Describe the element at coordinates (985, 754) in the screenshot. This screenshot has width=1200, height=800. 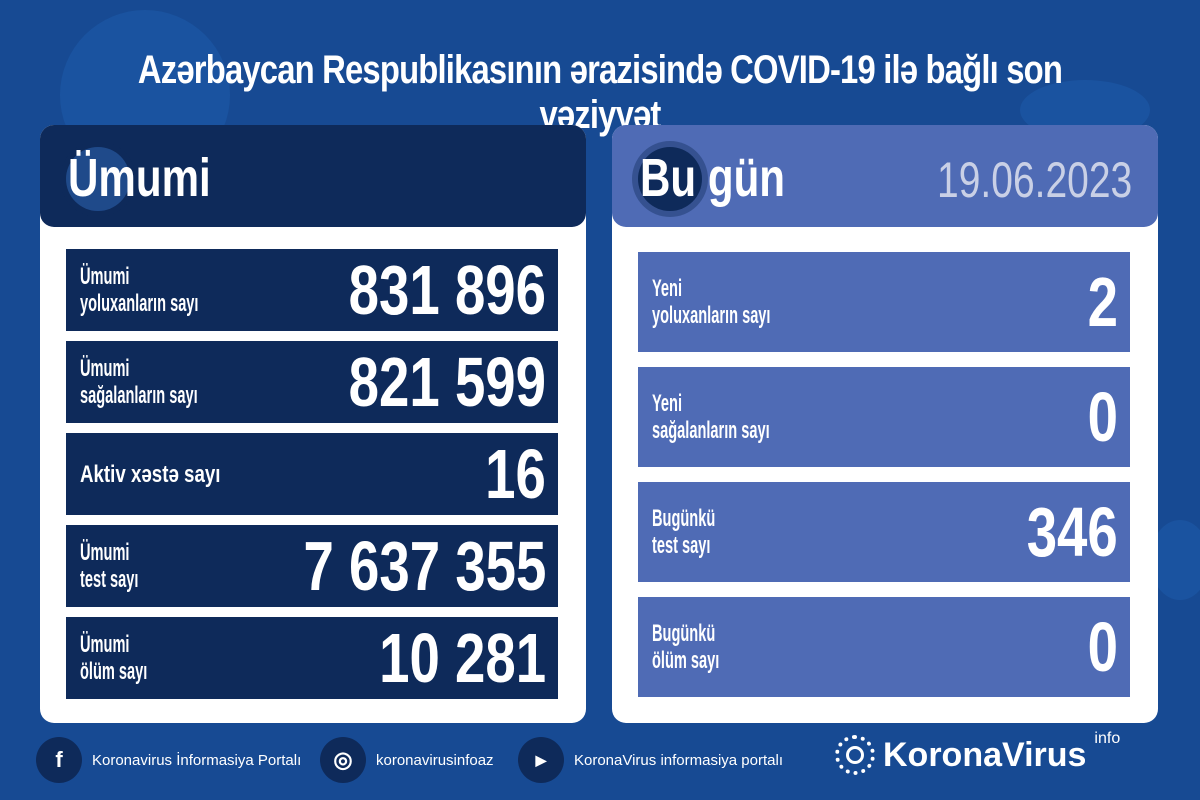
I see `brand-name: KoronaVirus` at that location.